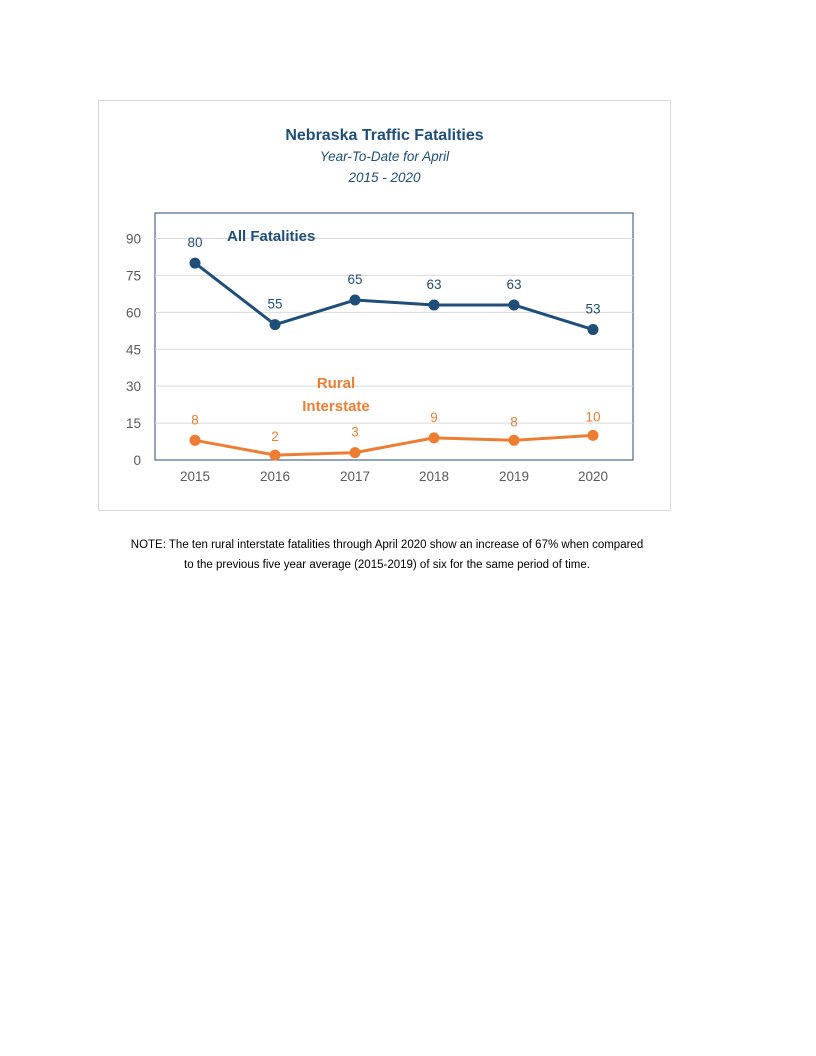  Describe the element at coordinates (336, 406) in the screenshot. I see `series-label-rural-line-2: Interstate` at that location.